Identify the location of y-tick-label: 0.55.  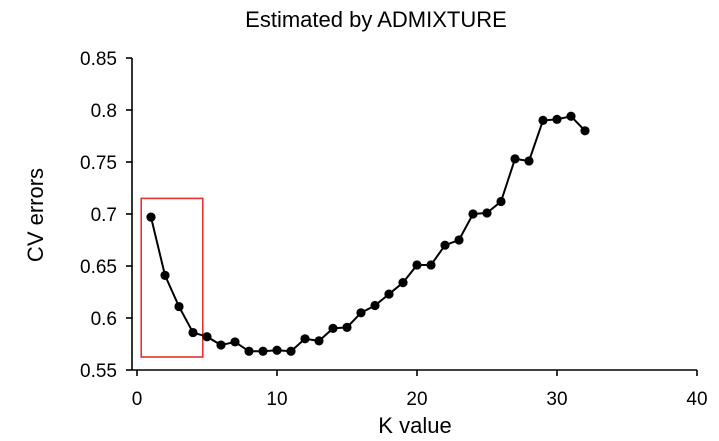
(98, 371).